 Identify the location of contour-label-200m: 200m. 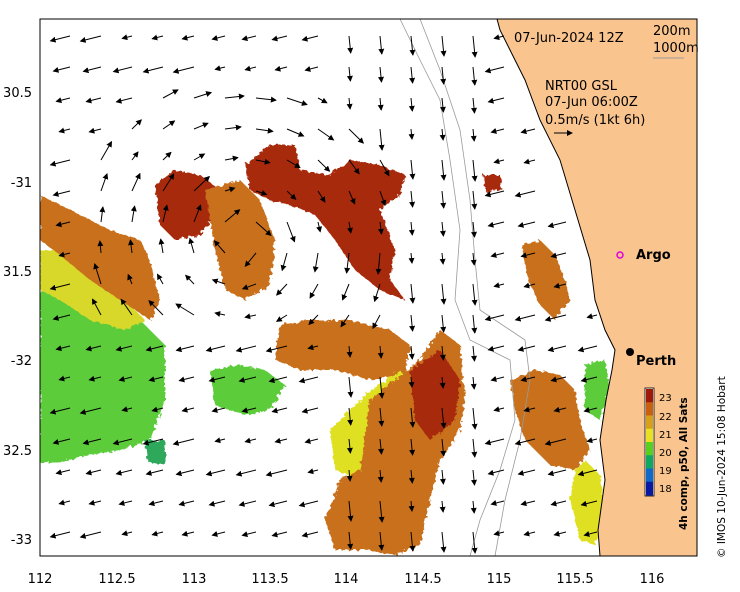
(671, 31).